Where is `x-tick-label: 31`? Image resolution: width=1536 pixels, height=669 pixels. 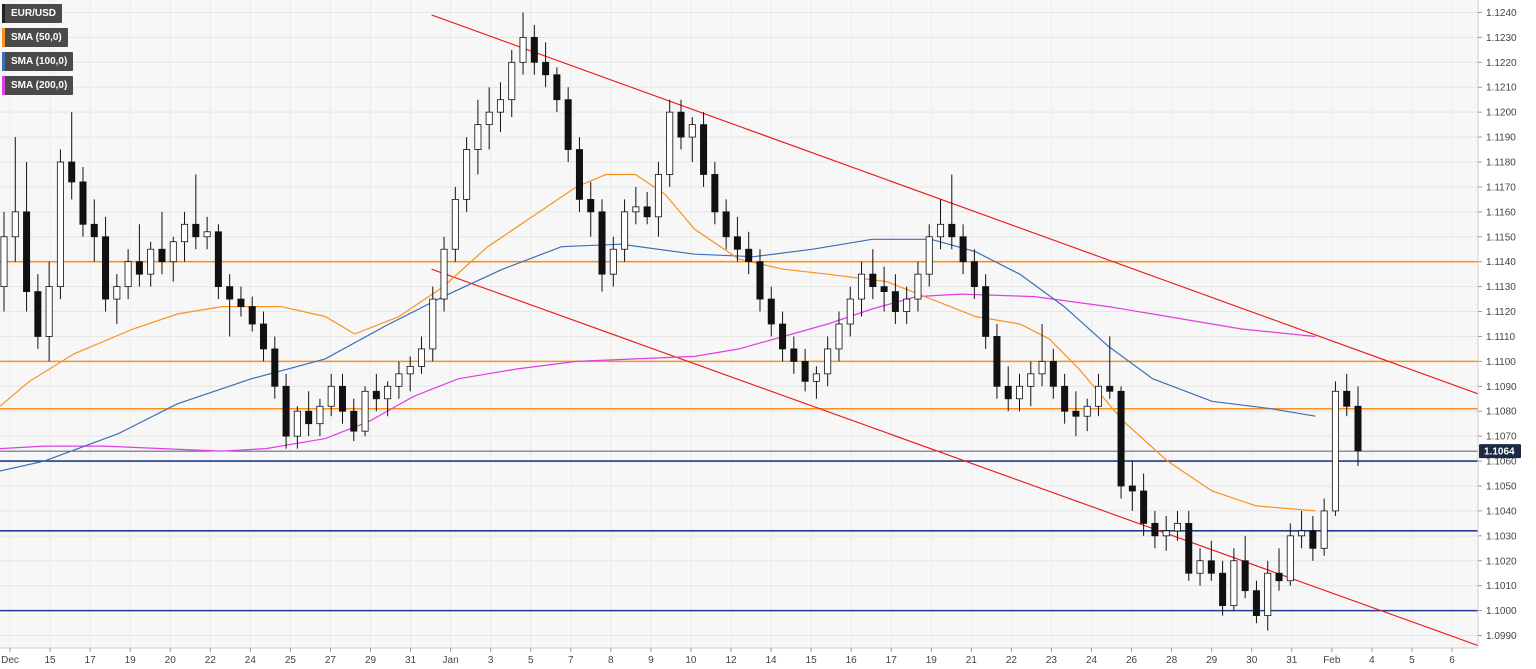
x-tick-label: 31 is located at coordinates (411, 660).